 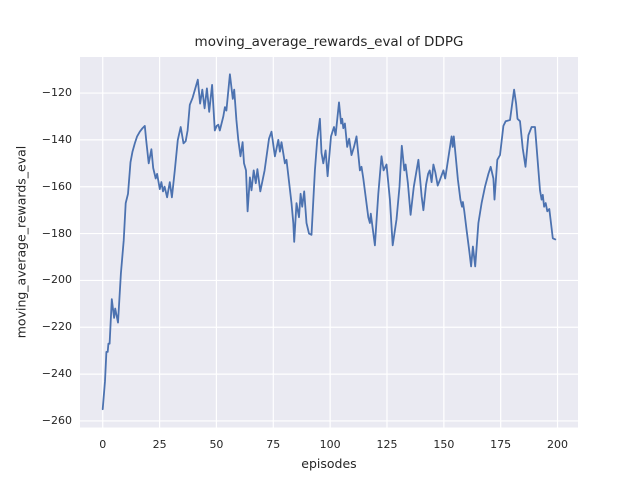 I want to click on x-tick-label: 125, so click(x=387, y=444).